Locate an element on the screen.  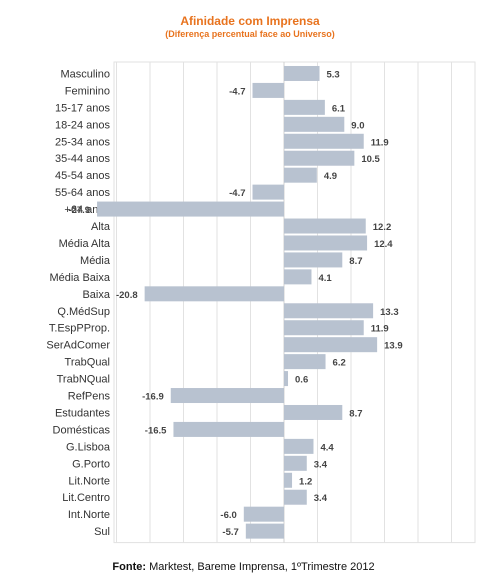
category-label: TrabQual is located at coordinates (87, 363).